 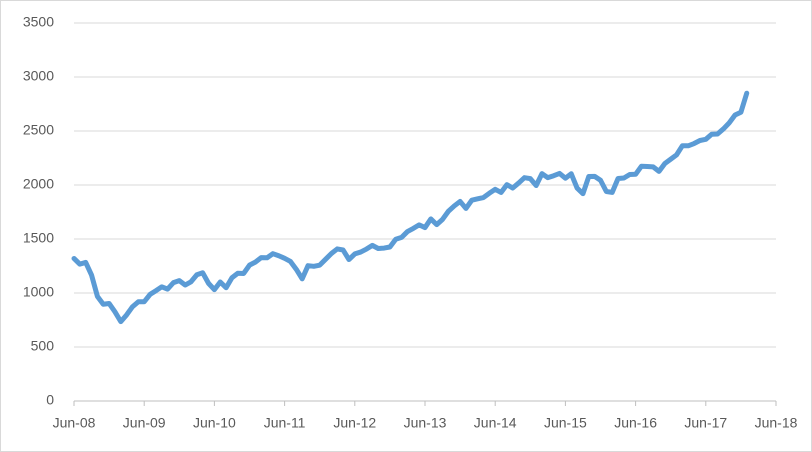 I want to click on y-tick-label: 3000, so click(x=38, y=76).